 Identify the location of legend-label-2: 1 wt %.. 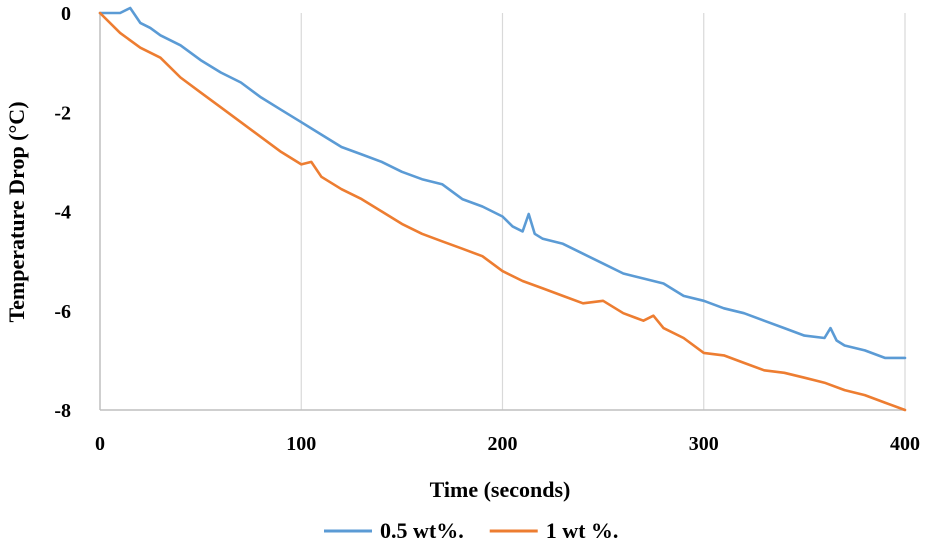
(582, 530).